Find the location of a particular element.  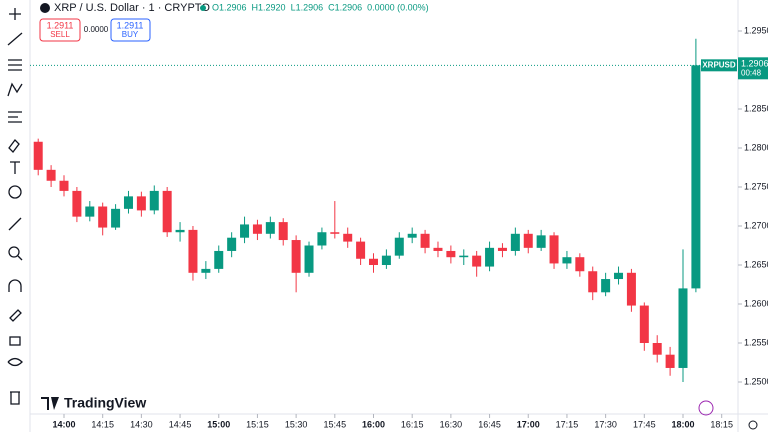

buy-price: 1.2911 is located at coordinates (130, 25).